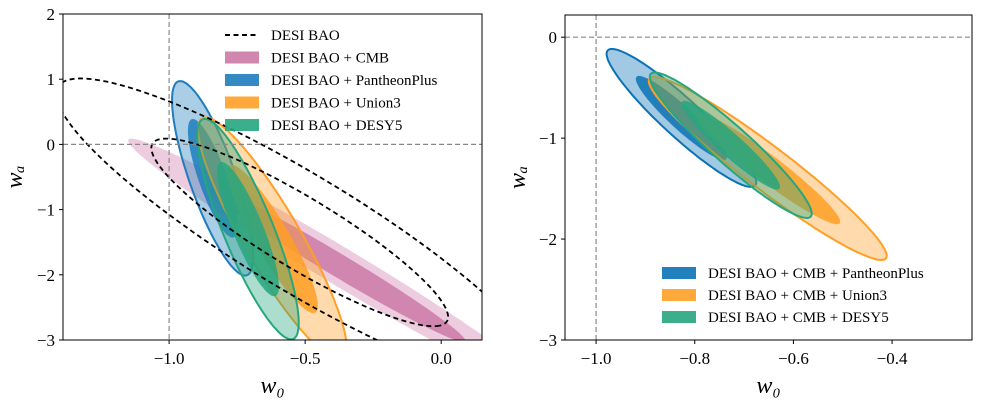 The height and width of the screenshot is (409, 988). I want to click on x-tick-label: 0.0, so click(441, 358).